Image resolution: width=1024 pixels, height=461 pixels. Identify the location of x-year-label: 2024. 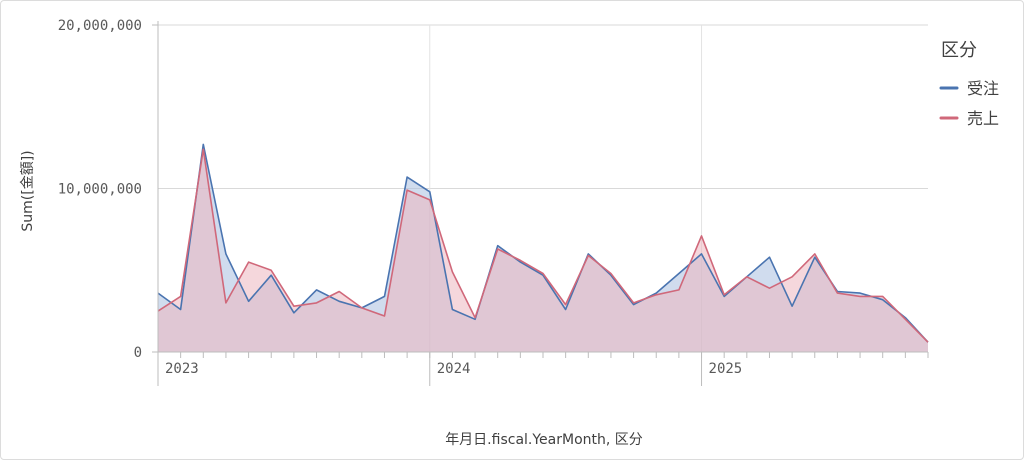
(454, 369).